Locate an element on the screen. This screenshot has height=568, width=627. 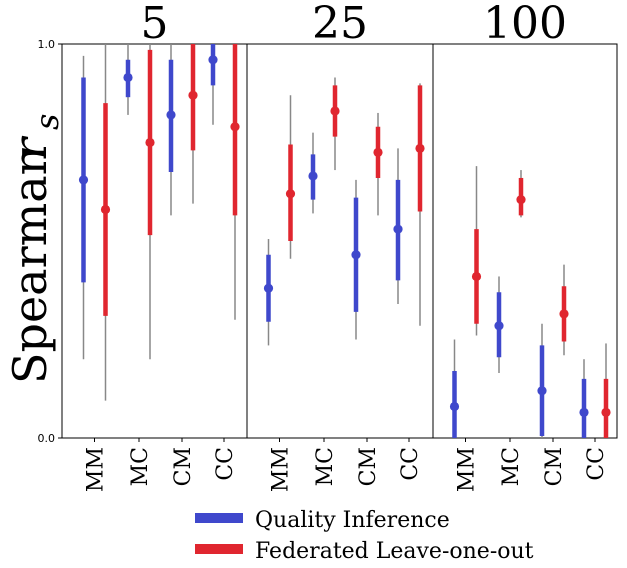
errorbar-100-mm-quality-inference-marker is located at coordinates (454, 406).